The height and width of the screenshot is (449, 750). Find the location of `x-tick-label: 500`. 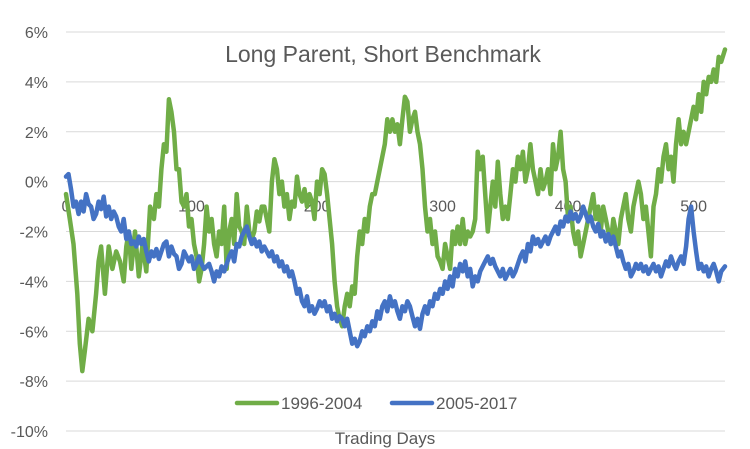

x-tick-label: 500 is located at coordinates (693, 207).